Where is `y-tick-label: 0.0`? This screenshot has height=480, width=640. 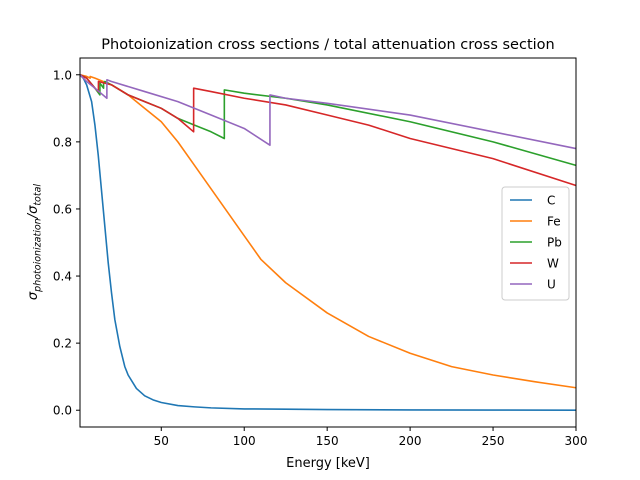 y-tick-label: 0.0 is located at coordinates (62, 411).